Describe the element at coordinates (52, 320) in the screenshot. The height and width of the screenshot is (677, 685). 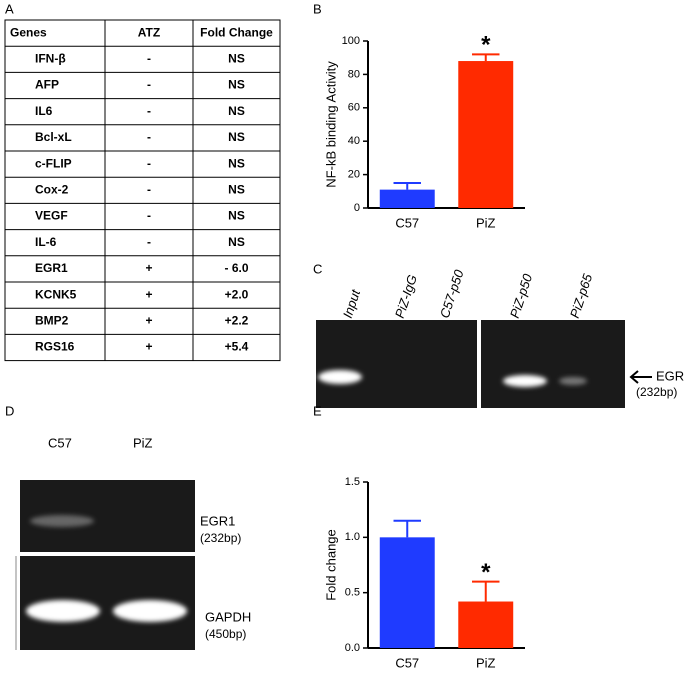
I see `table-cell: BMP2` at that location.